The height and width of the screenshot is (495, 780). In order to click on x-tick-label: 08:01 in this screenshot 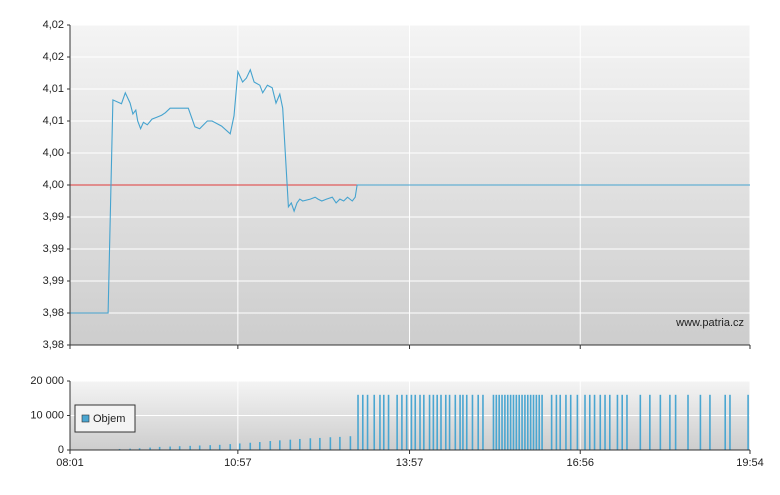, I will do `click(70, 463)`.